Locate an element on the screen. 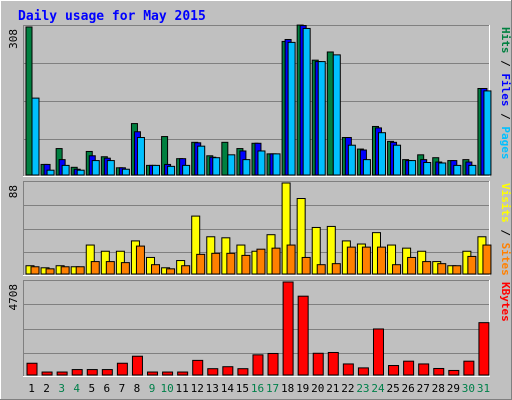 This screenshot has width=512, height=400. legend-visits-sites: Visits / Sites is located at coordinates (505, 229).